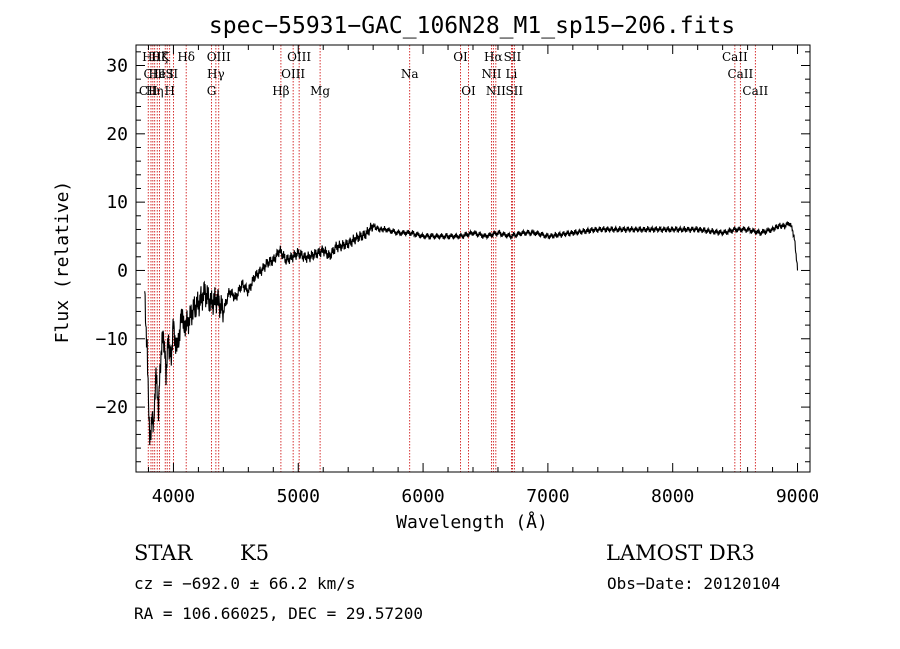  I want to click on survey-name: LAMOST DR3, so click(680, 553).